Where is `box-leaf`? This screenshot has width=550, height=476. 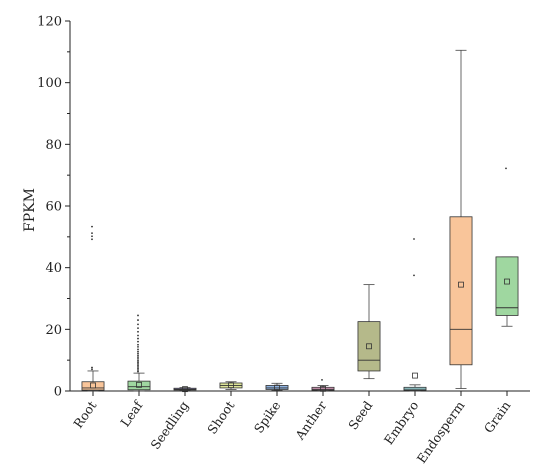 box-leaf is located at coordinates (139, 353).